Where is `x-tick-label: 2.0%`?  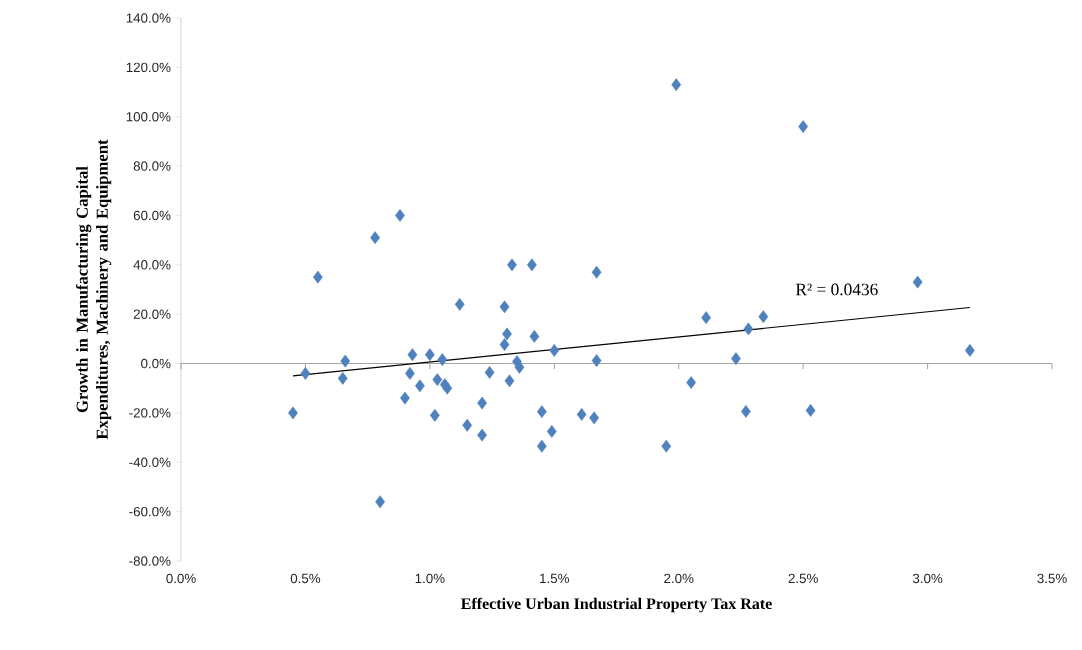 x-tick-label: 2.0% is located at coordinates (679, 578).